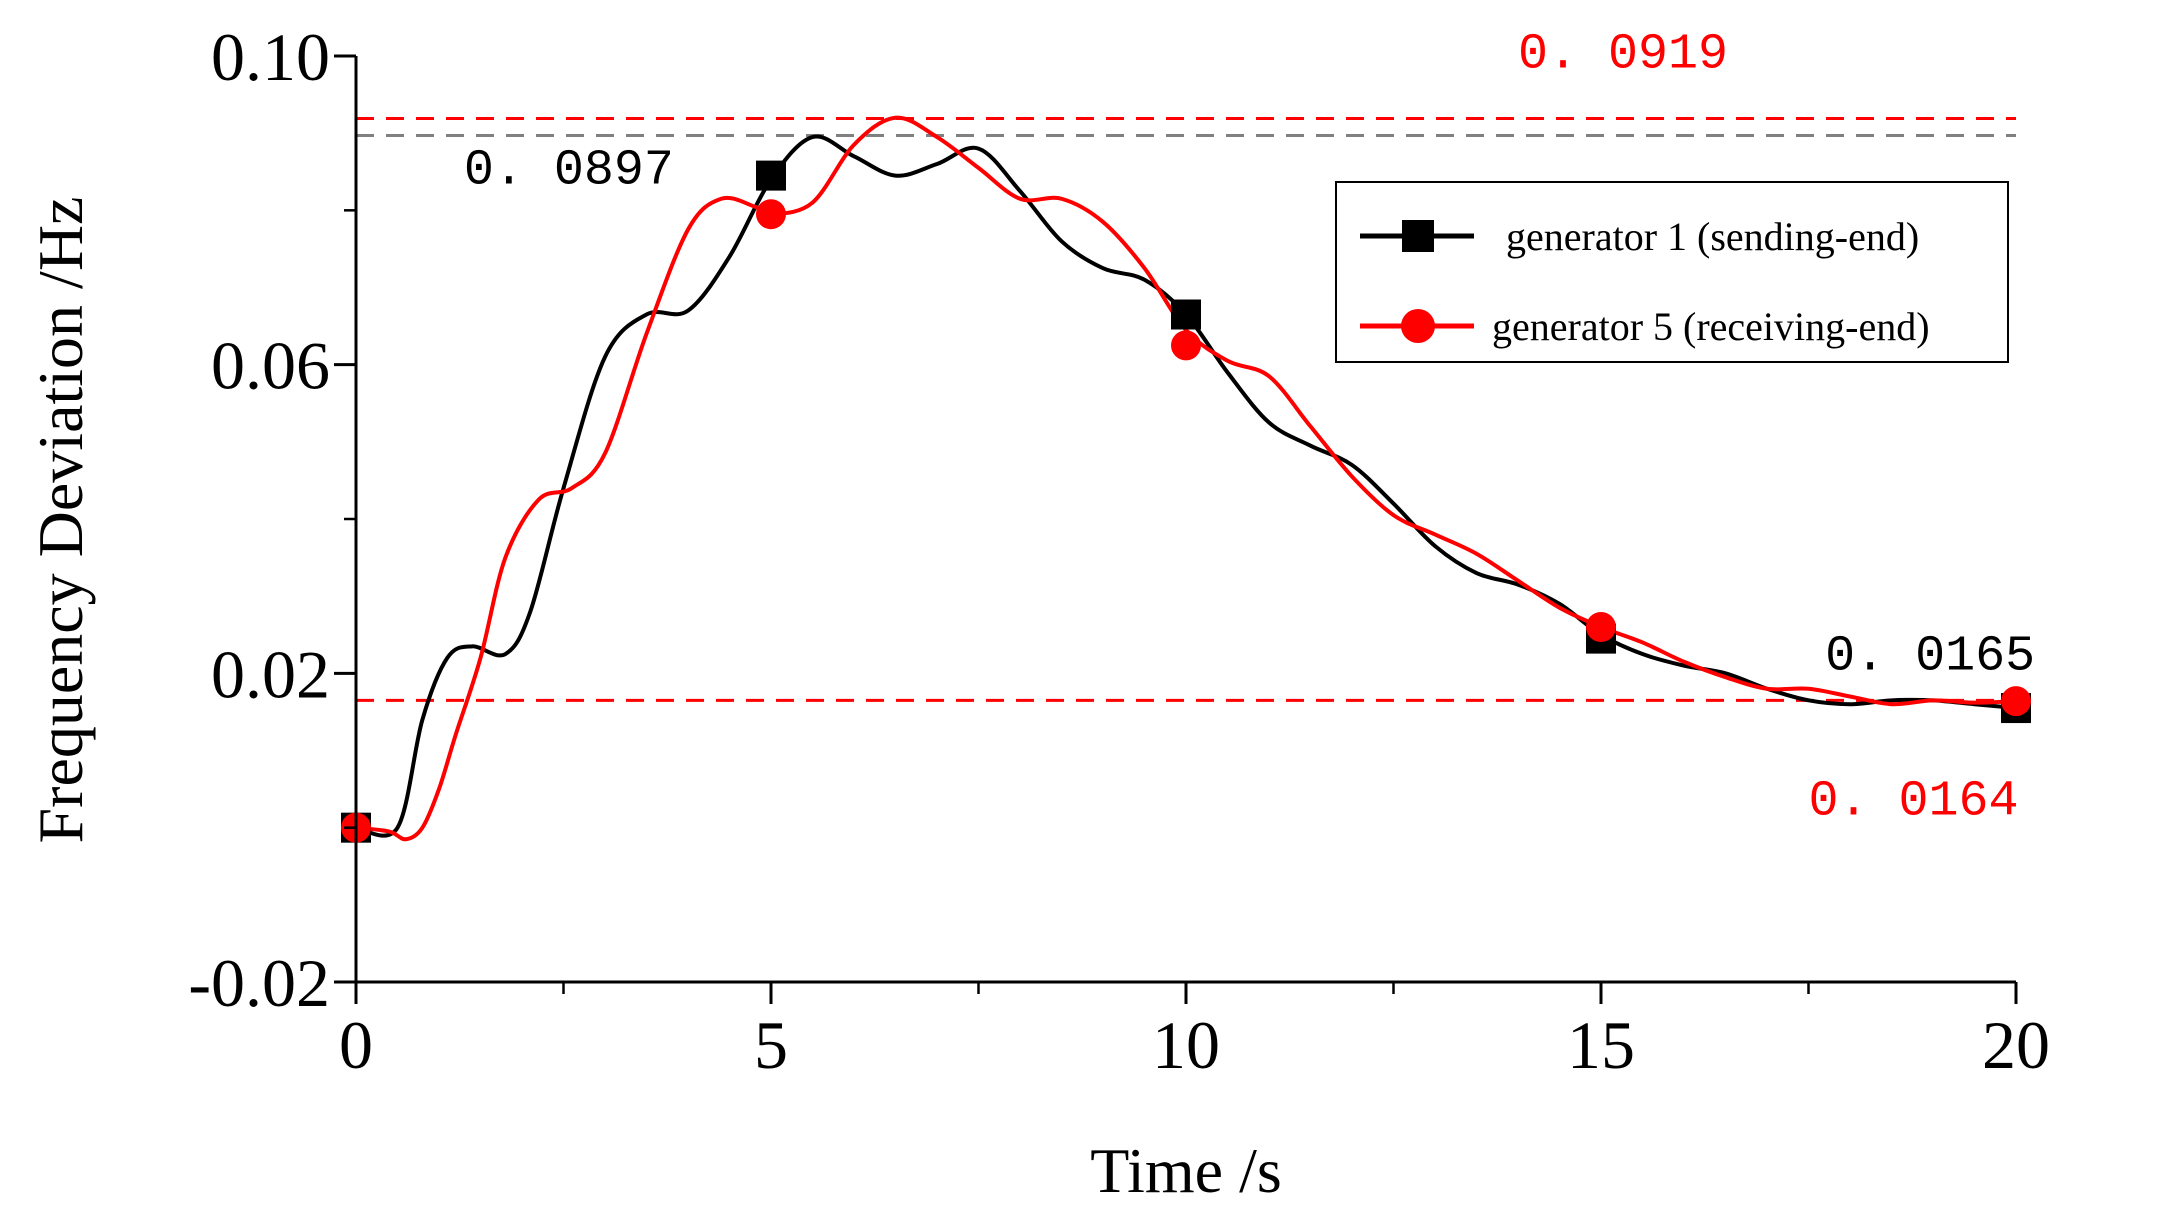 This screenshot has width=2164, height=1218. I want to click on y-tick-label: 0.06, so click(270, 366).